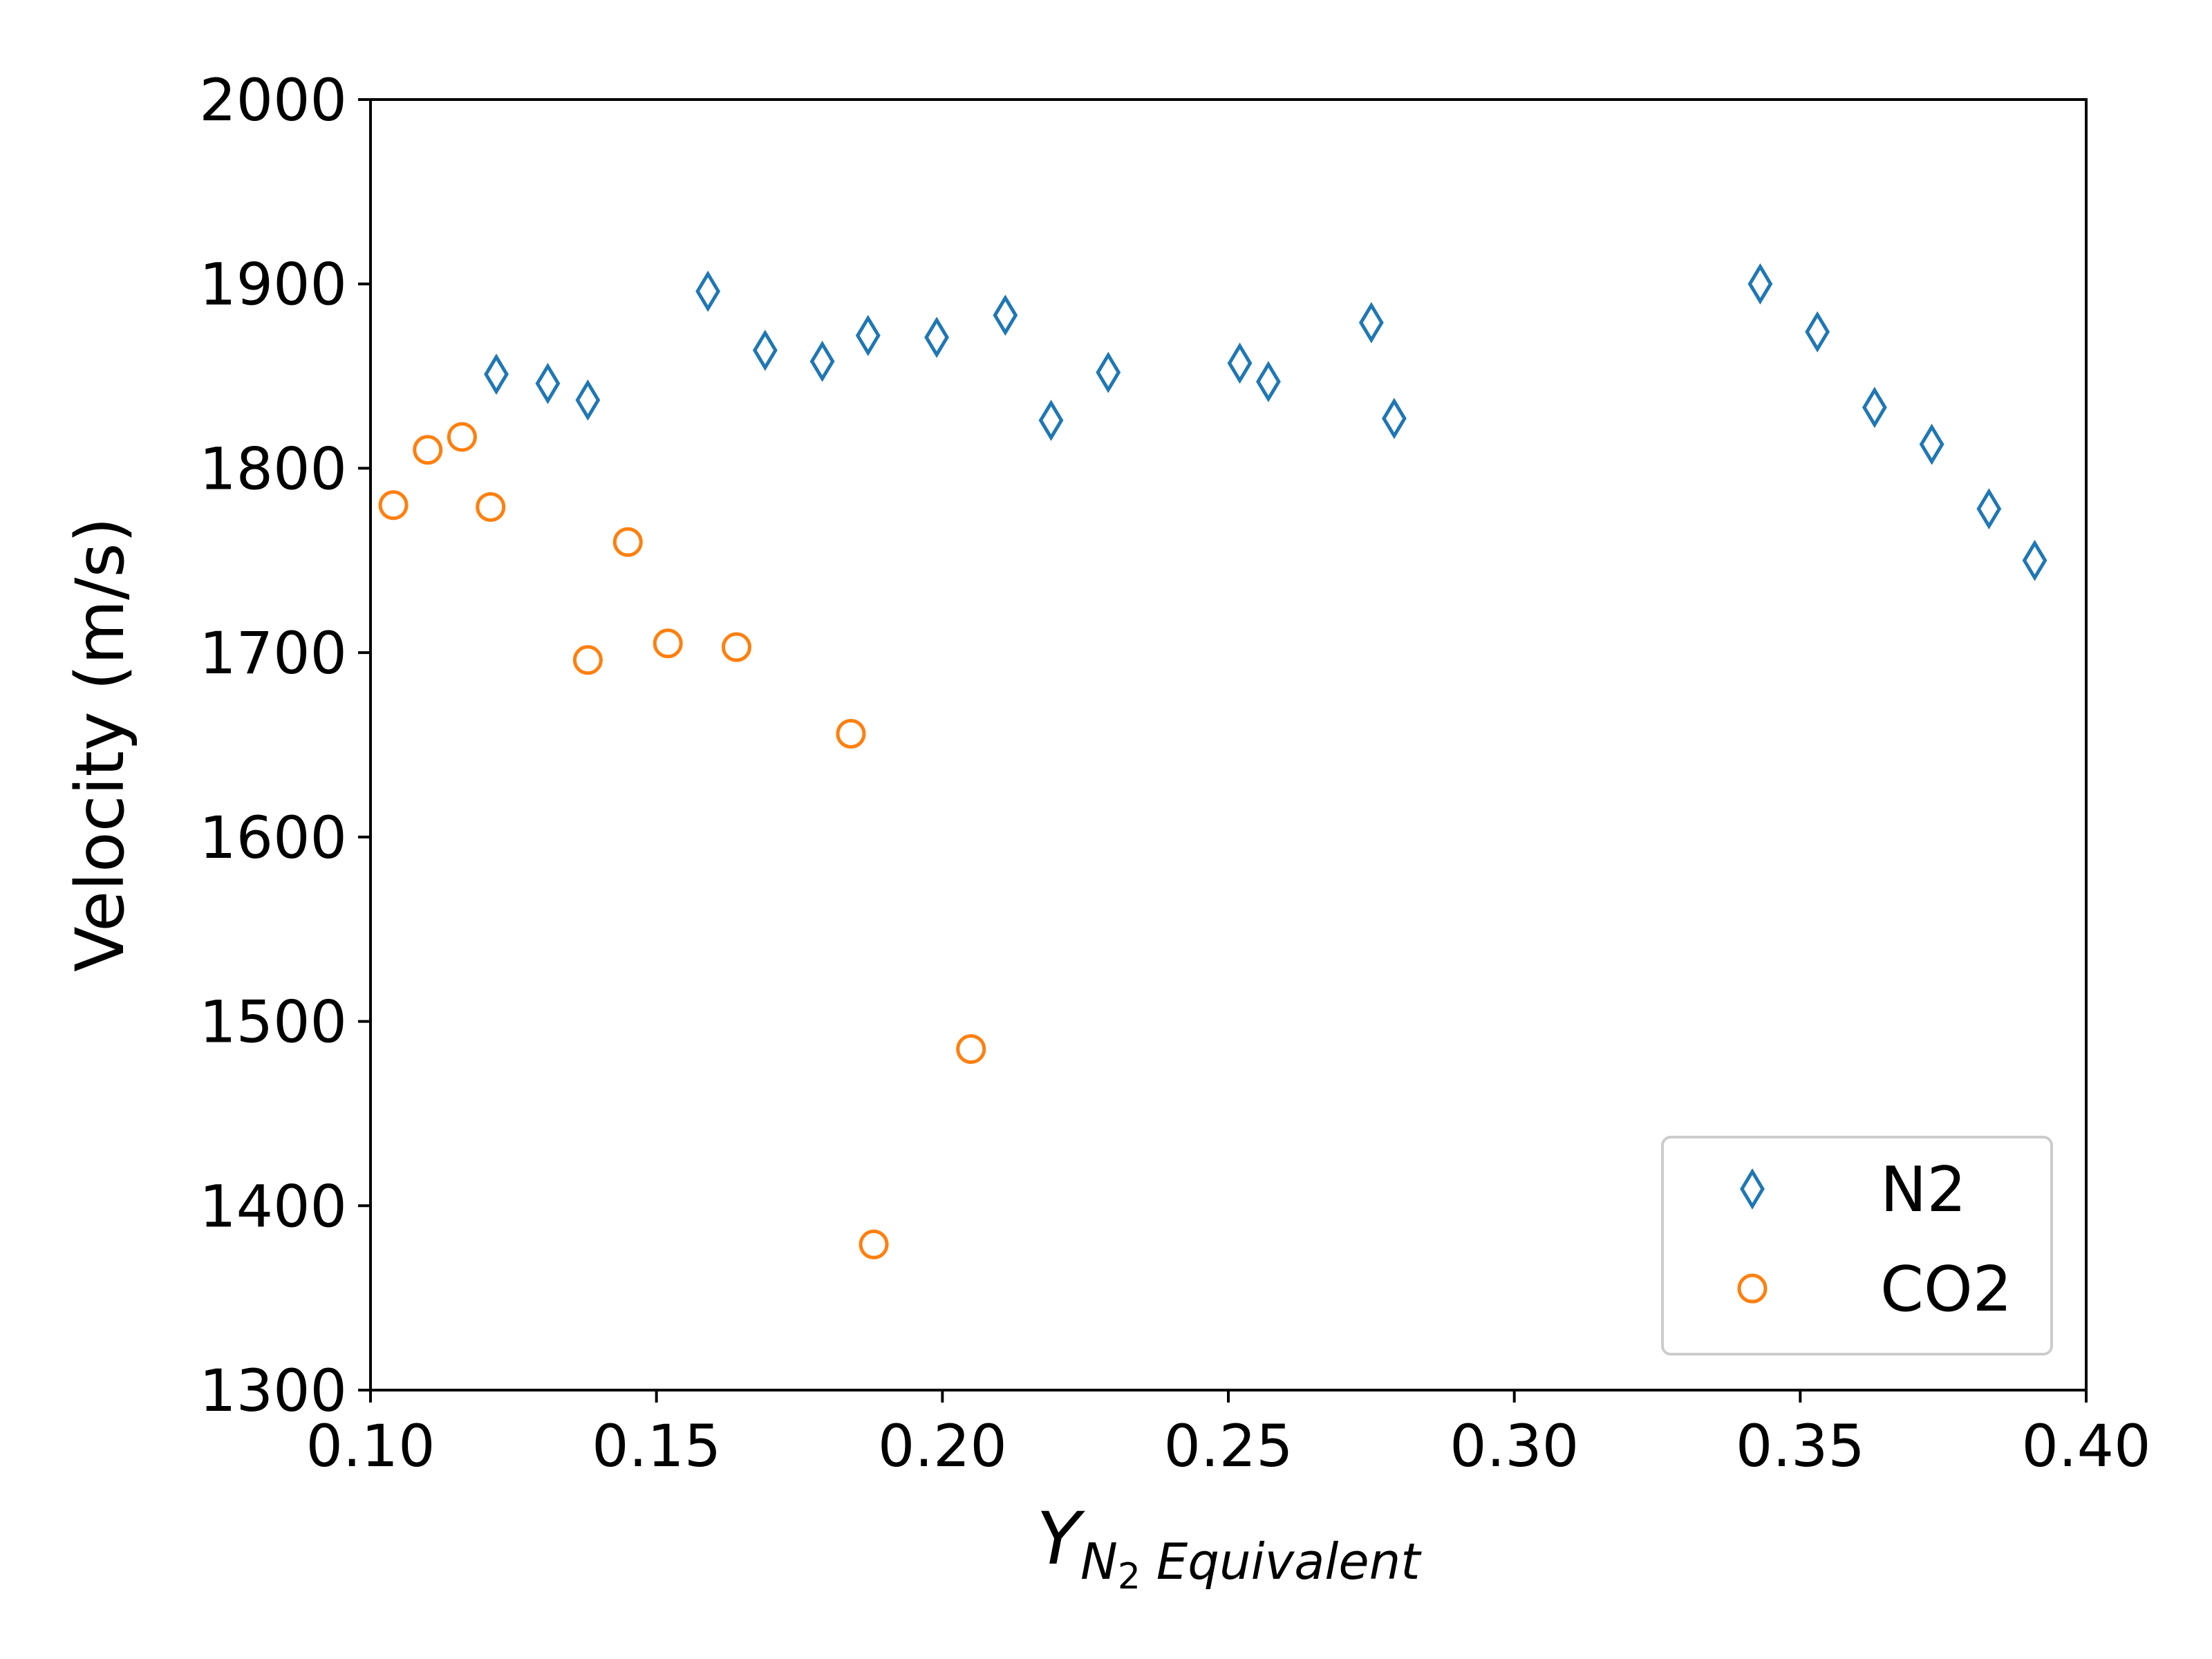 This screenshot has width=2212, height=1659. I want to click on y-tick-label: 1300, so click(273, 1391).